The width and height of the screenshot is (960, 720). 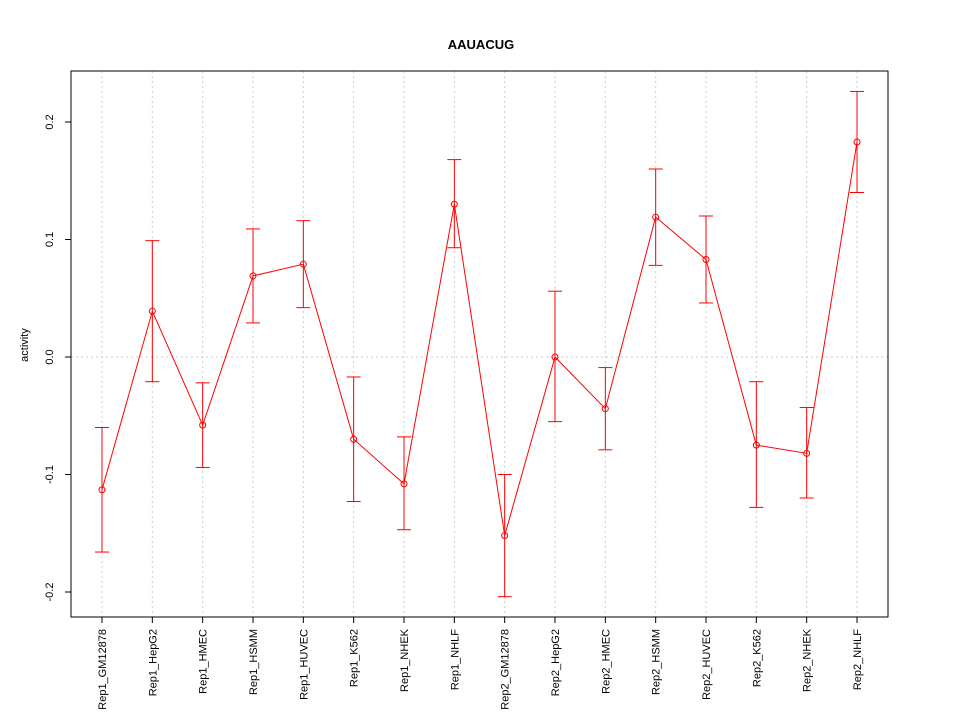 What do you see at coordinates (103, 669) in the screenshot?
I see `x-tick-label: Rep1_GM12878` at bounding box center [103, 669].